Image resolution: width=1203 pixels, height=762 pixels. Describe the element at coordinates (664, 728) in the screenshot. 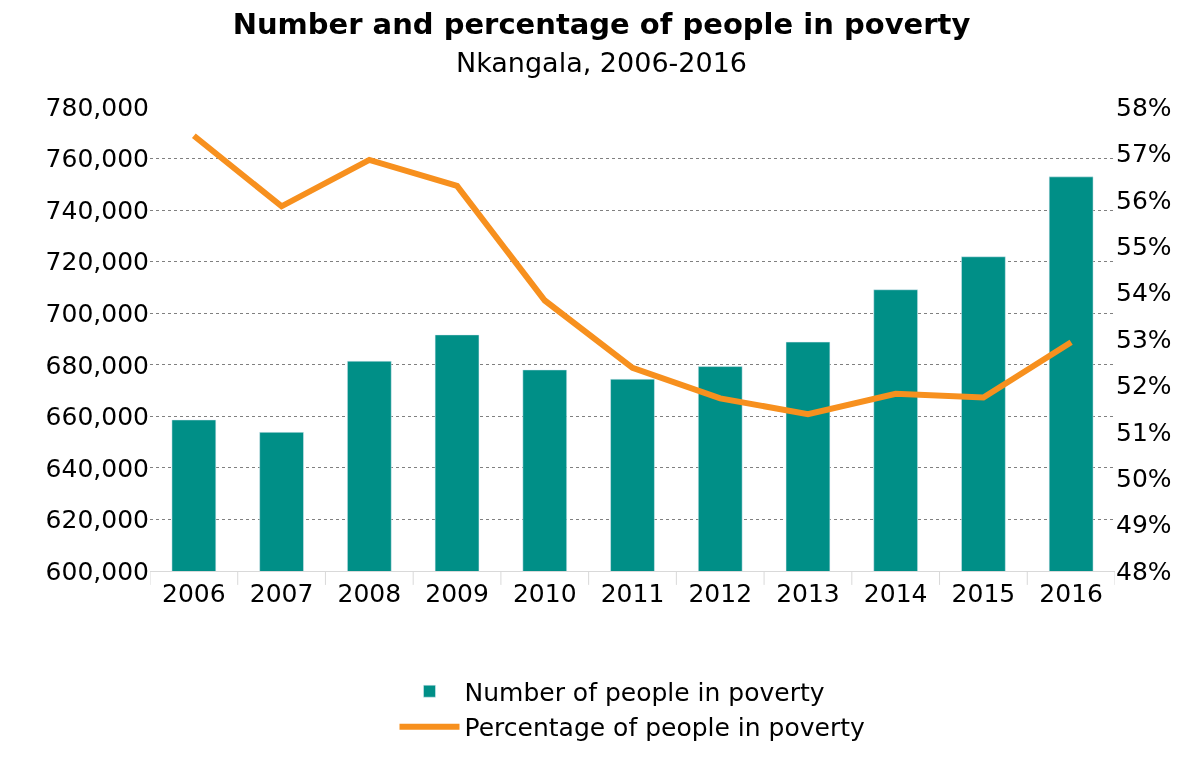

I see `legend-label: Percentage of people in poverty` at that location.